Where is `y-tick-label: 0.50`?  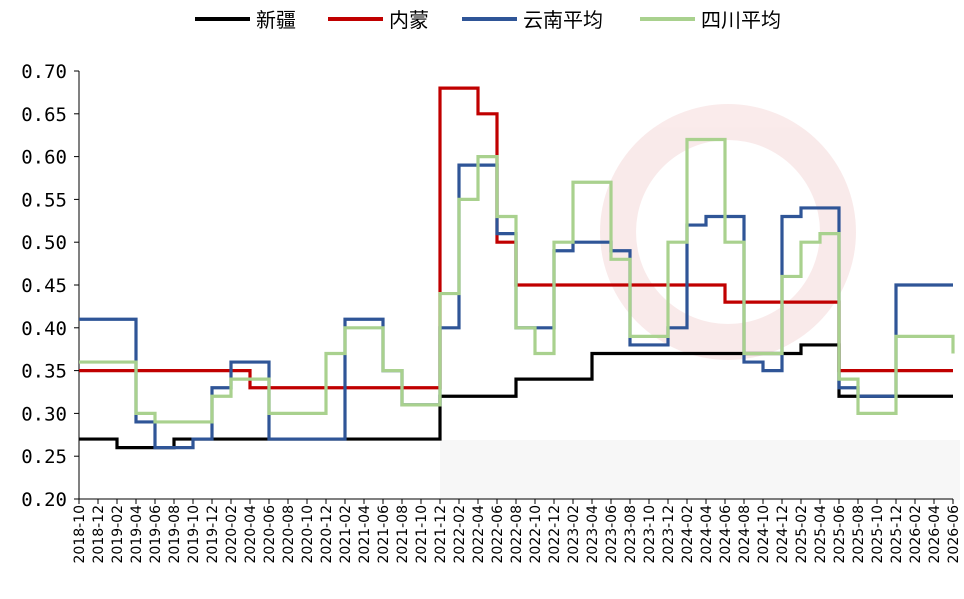 y-tick-label: 0.50 is located at coordinates (44, 243).